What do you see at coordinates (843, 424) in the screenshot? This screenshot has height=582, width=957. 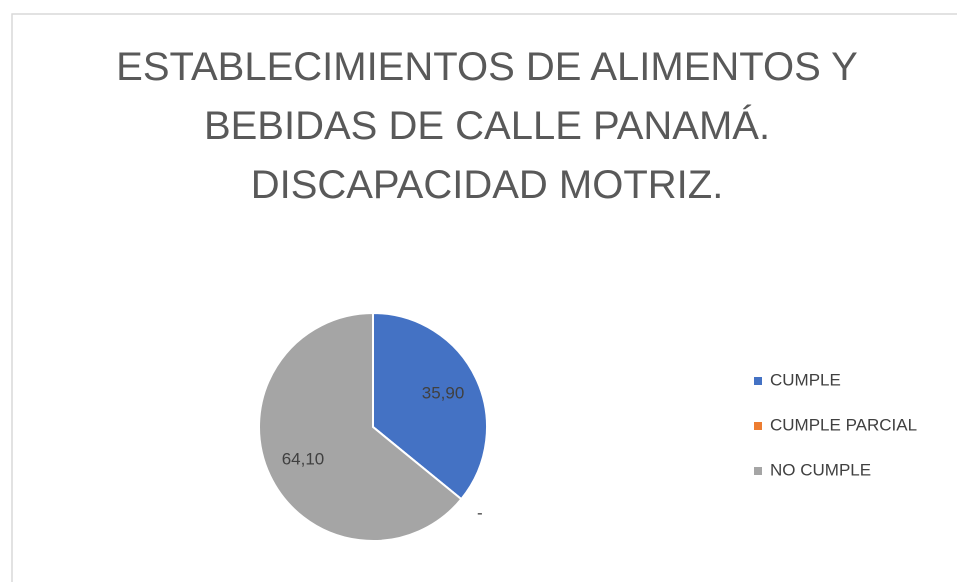 I see `legend-label: CUMPLE PARCIAL` at bounding box center [843, 424].